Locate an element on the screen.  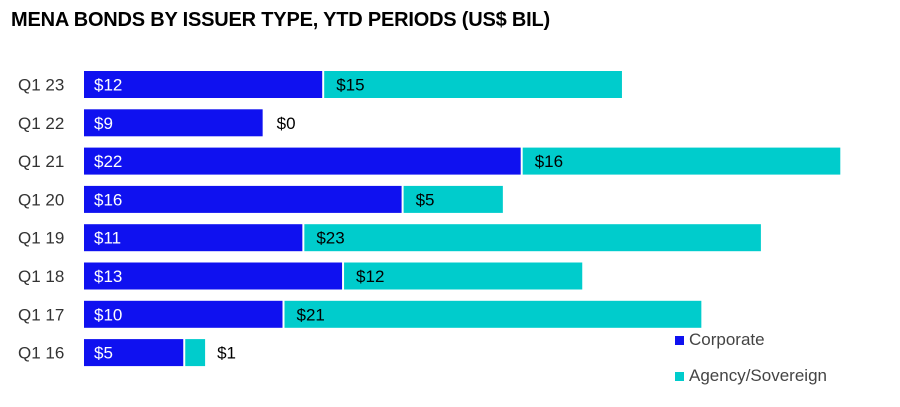
legend-swatch-corporate is located at coordinates (679, 340).